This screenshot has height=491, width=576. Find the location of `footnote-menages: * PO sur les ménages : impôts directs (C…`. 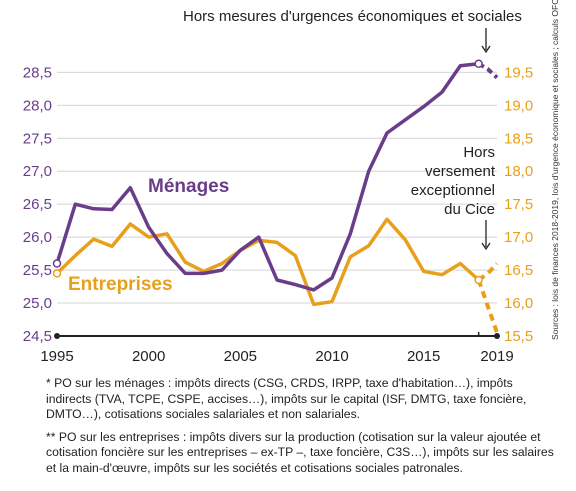

footnote-menages: * PO sur les ménages : impôts directs (C… is located at coordinates (286, 398).